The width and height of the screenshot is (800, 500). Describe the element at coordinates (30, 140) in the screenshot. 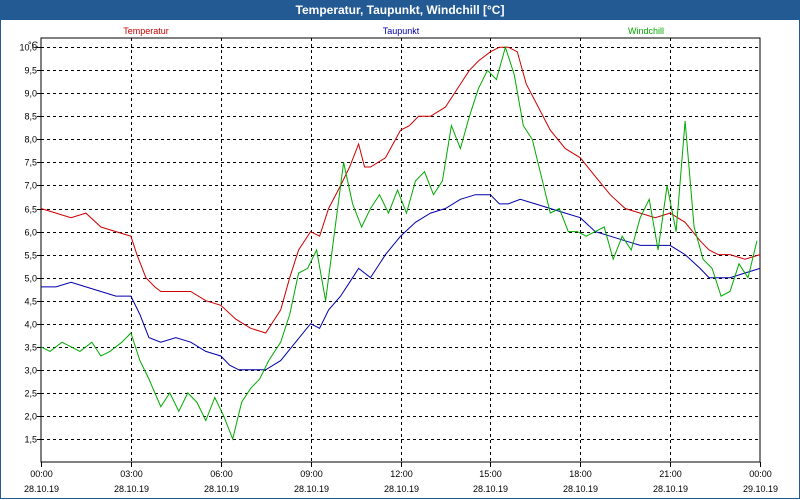

I see `y-tick-label: 8,0` at that location.